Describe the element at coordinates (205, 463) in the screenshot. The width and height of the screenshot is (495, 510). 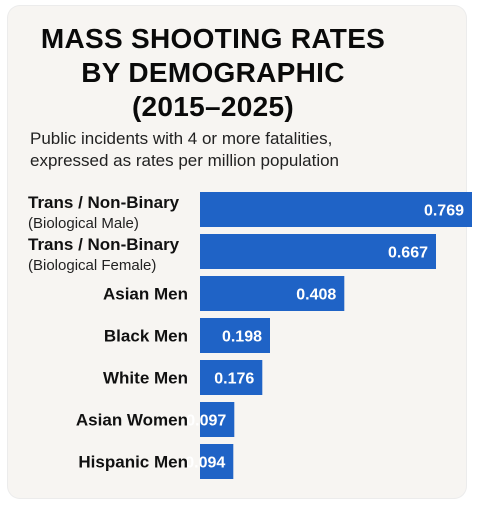
I see `data-label: 0.094` at that location.